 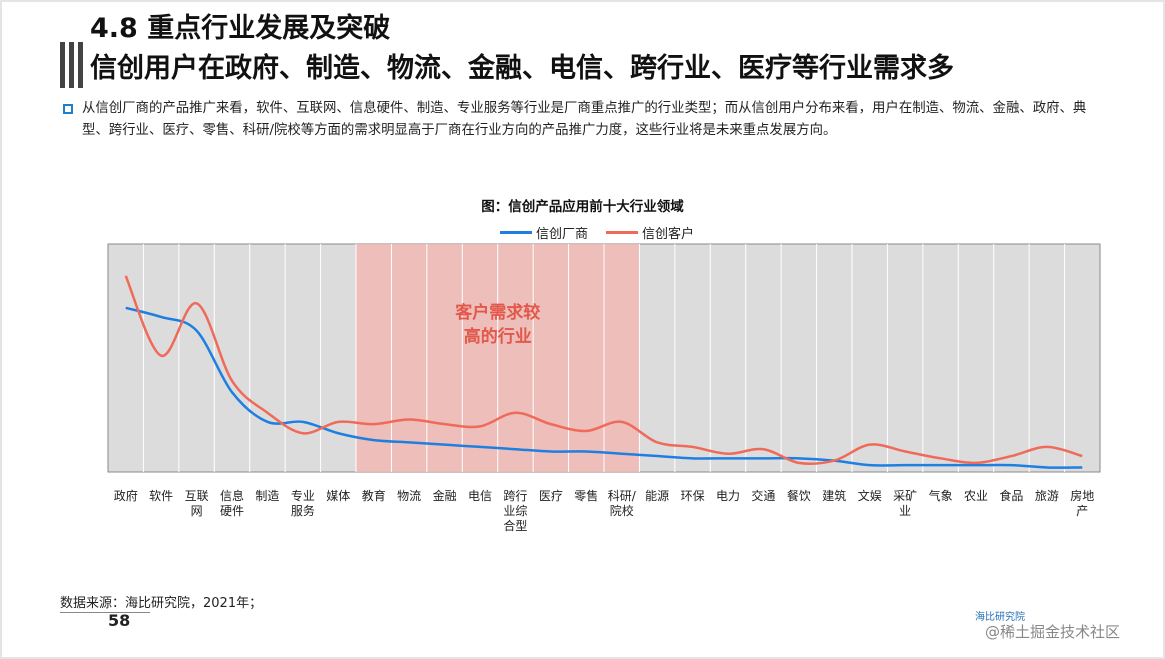 I want to click on x-tick-label: 能源, so click(x=657, y=496).